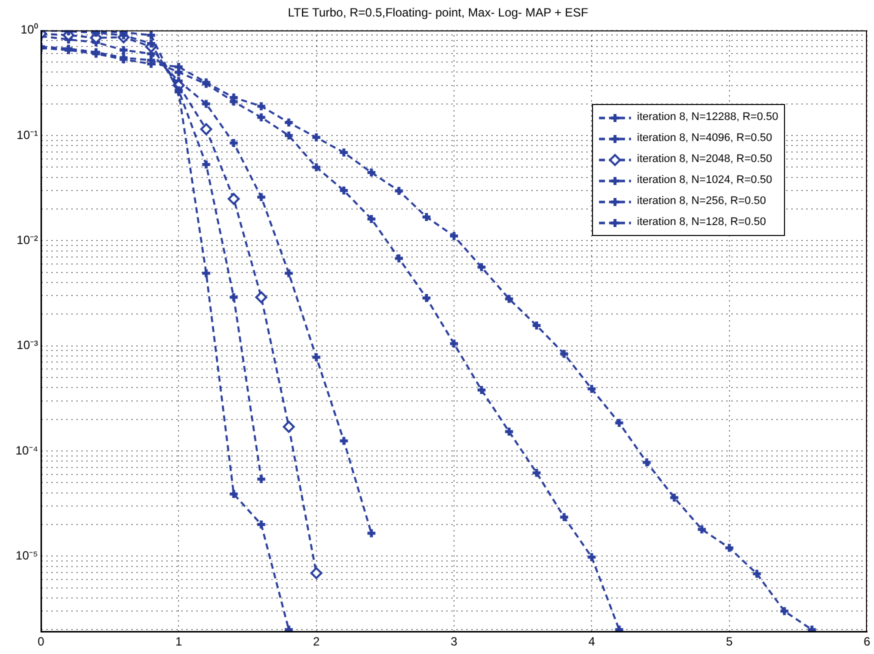 This screenshot has width=874, height=654. I want to click on x-tick-label: 5, so click(729, 641).